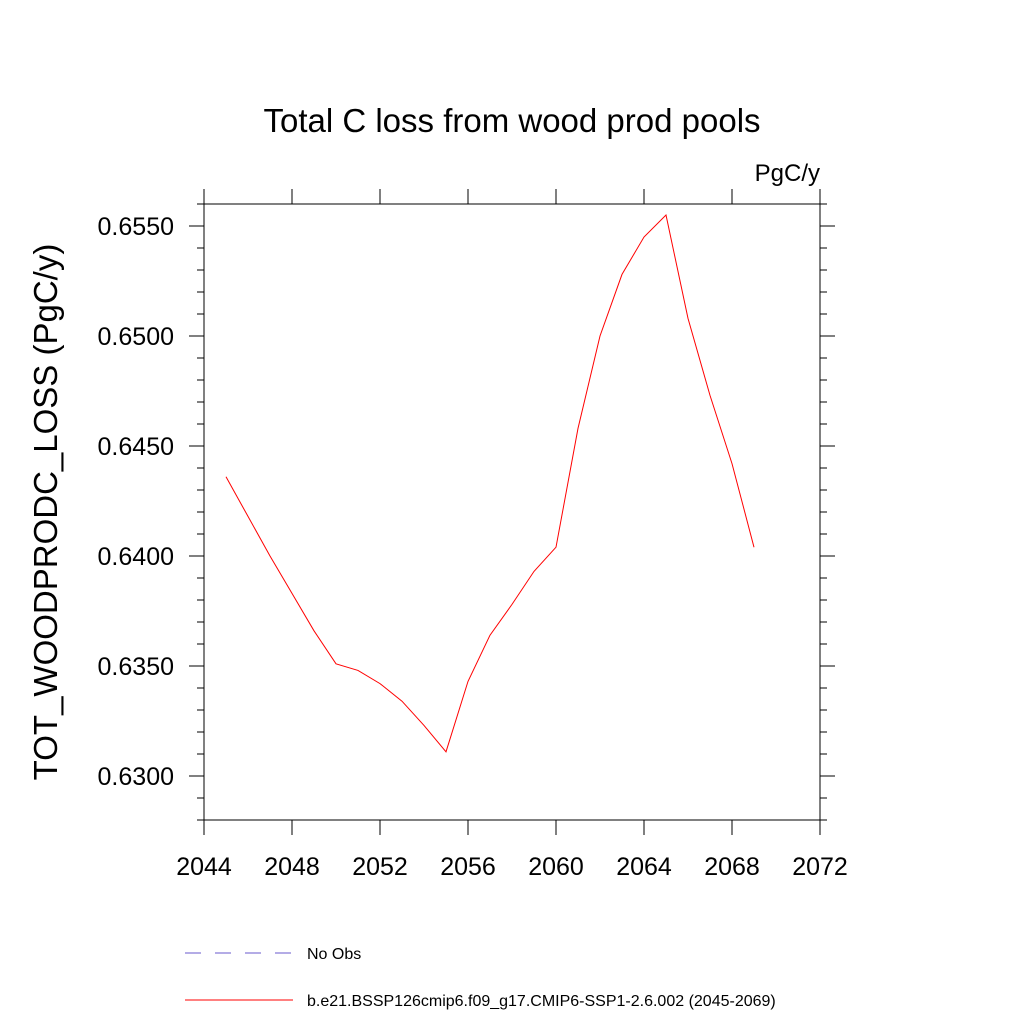 This screenshot has width=1024, height=1024. What do you see at coordinates (45, 512) in the screenshot?
I see `y-axis-label: TOT_WOODPRODC_LOSS (PgC/y)` at bounding box center [45, 512].